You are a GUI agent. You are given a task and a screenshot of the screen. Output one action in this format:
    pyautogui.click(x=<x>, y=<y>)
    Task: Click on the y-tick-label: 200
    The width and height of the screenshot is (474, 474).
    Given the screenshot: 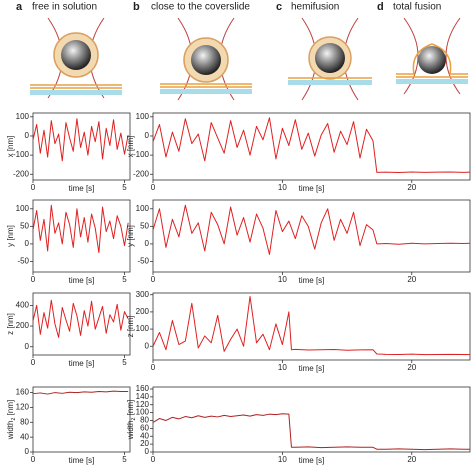 What is the action you would take?
    pyautogui.click(x=23, y=325)
    